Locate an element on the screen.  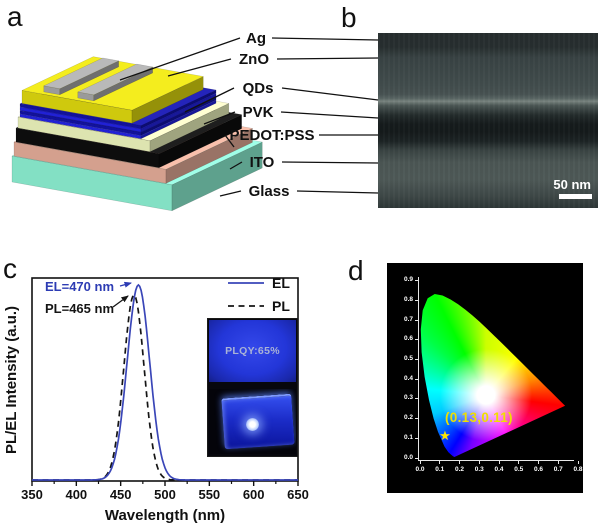
layer-label-ag: Ag is located at coordinates (256, 38).